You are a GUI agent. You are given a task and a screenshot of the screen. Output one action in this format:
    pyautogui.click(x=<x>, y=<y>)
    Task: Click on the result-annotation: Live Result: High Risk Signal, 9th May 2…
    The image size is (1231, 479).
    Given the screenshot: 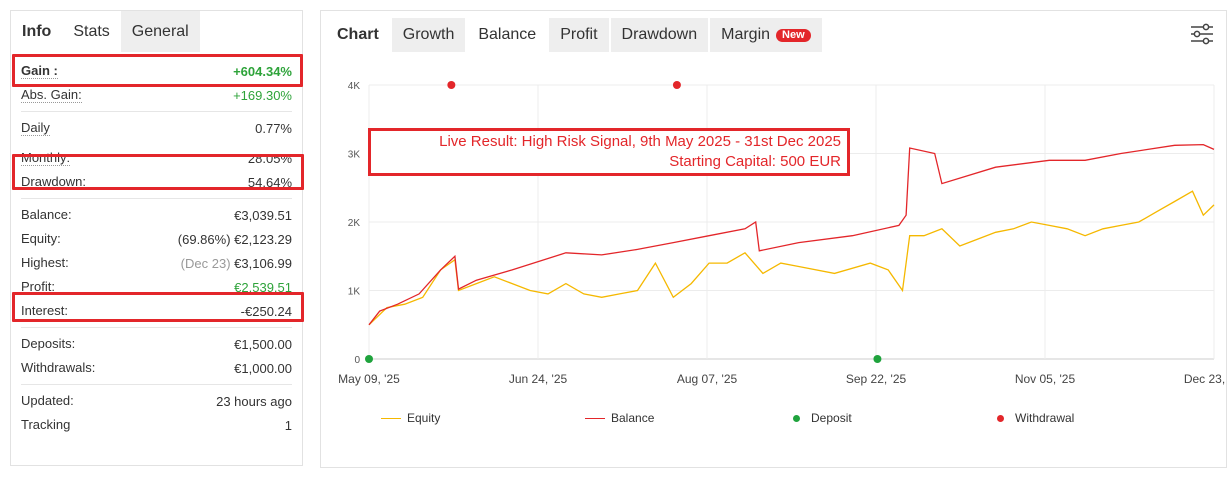 What is the action you would take?
    pyautogui.click(x=609, y=152)
    